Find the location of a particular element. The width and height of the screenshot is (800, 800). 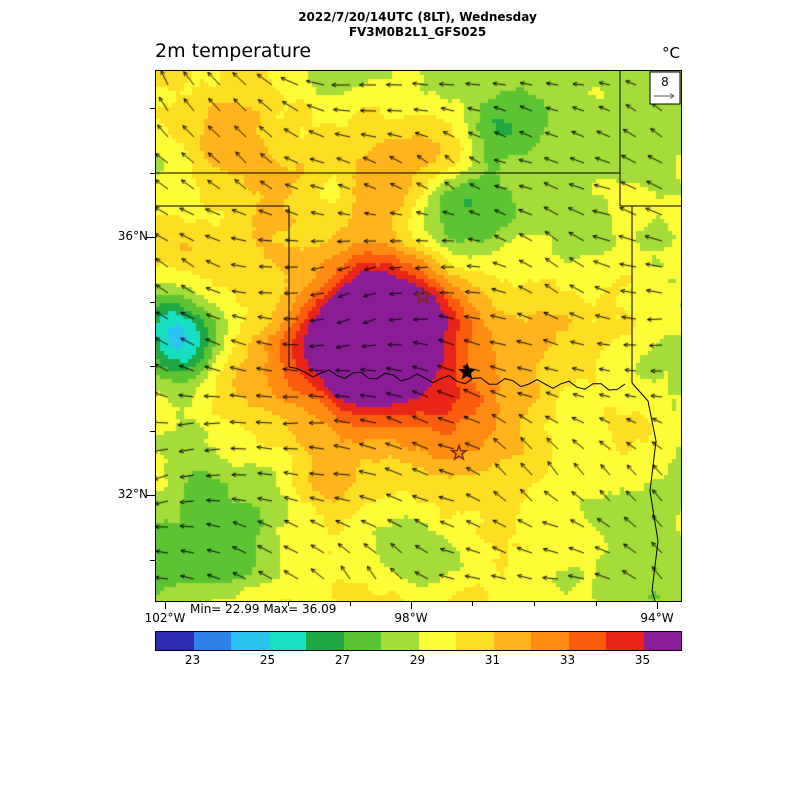

colorbar is located at coordinates (418, 641).